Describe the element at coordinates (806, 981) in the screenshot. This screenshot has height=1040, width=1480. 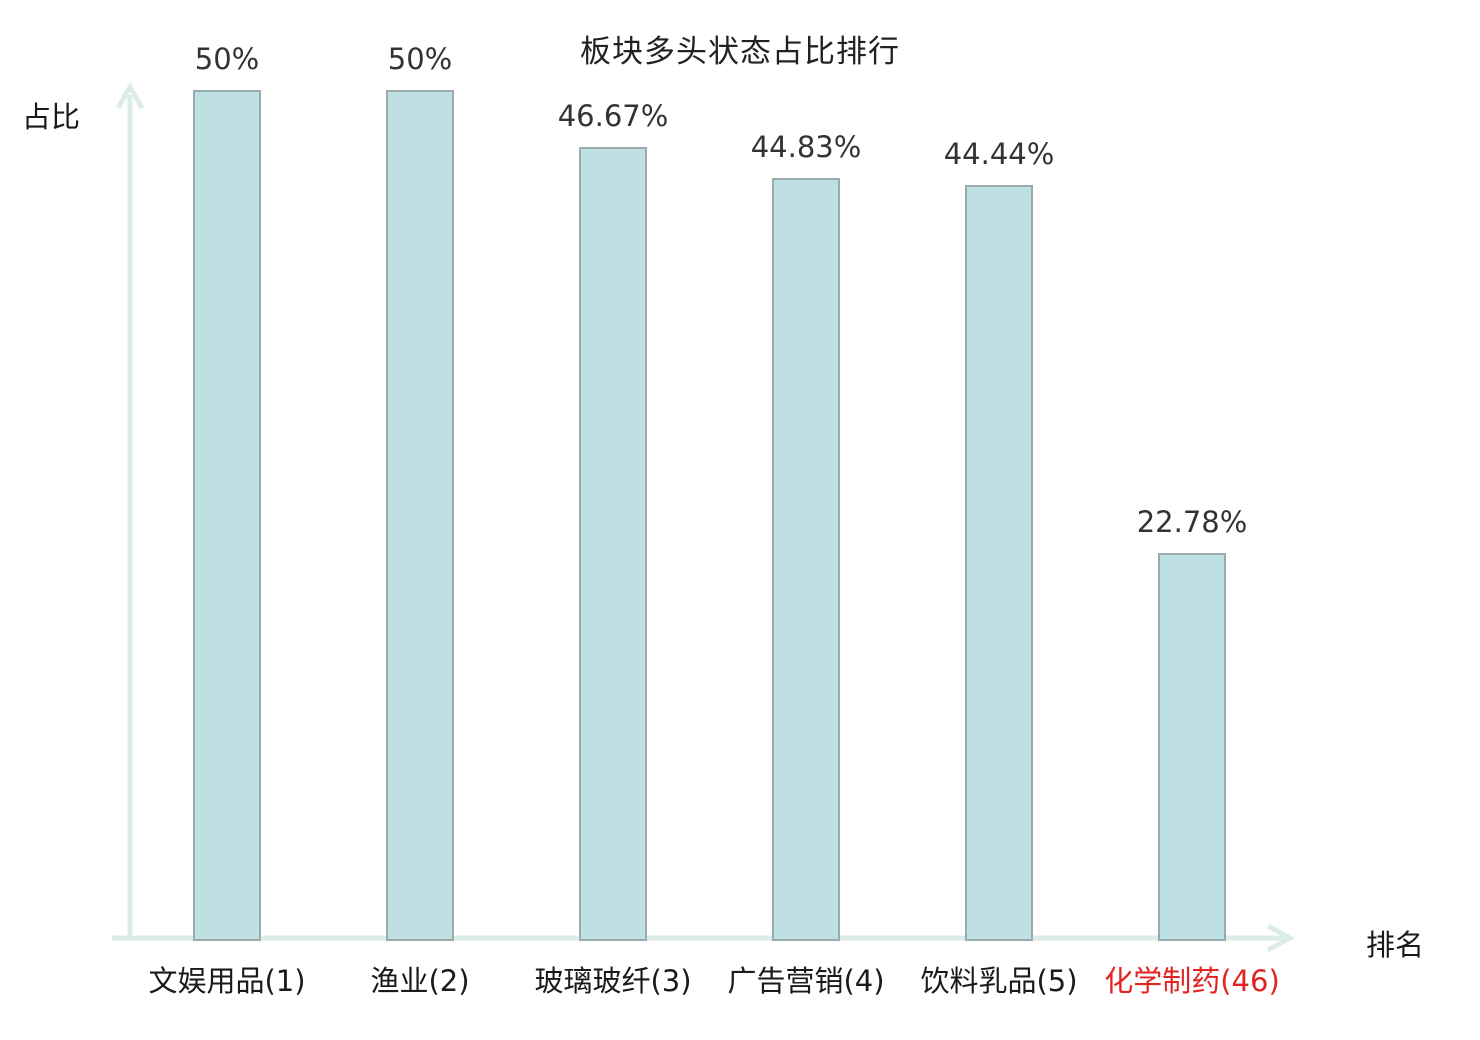
I see `bar-category-label: 广告营销(4)` at that location.